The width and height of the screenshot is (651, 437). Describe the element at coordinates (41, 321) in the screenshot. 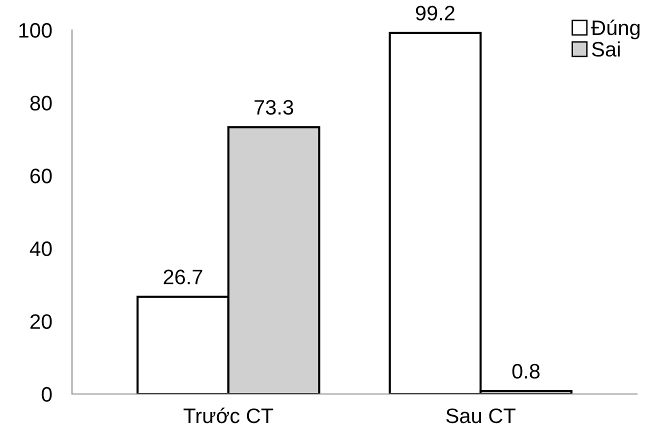

I see `y-tick-label: 20` at that location.